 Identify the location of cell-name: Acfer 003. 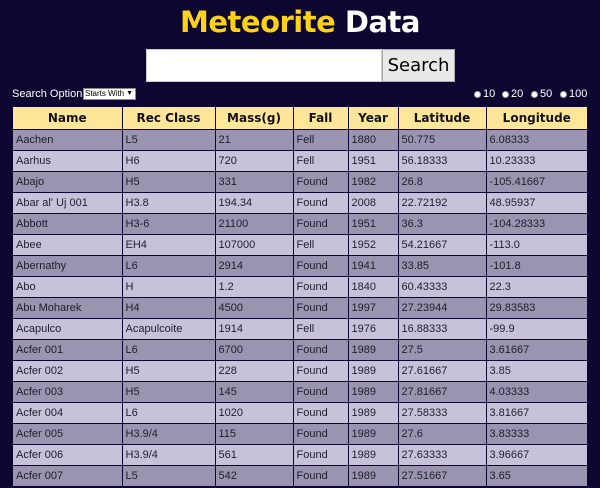
(67, 392).